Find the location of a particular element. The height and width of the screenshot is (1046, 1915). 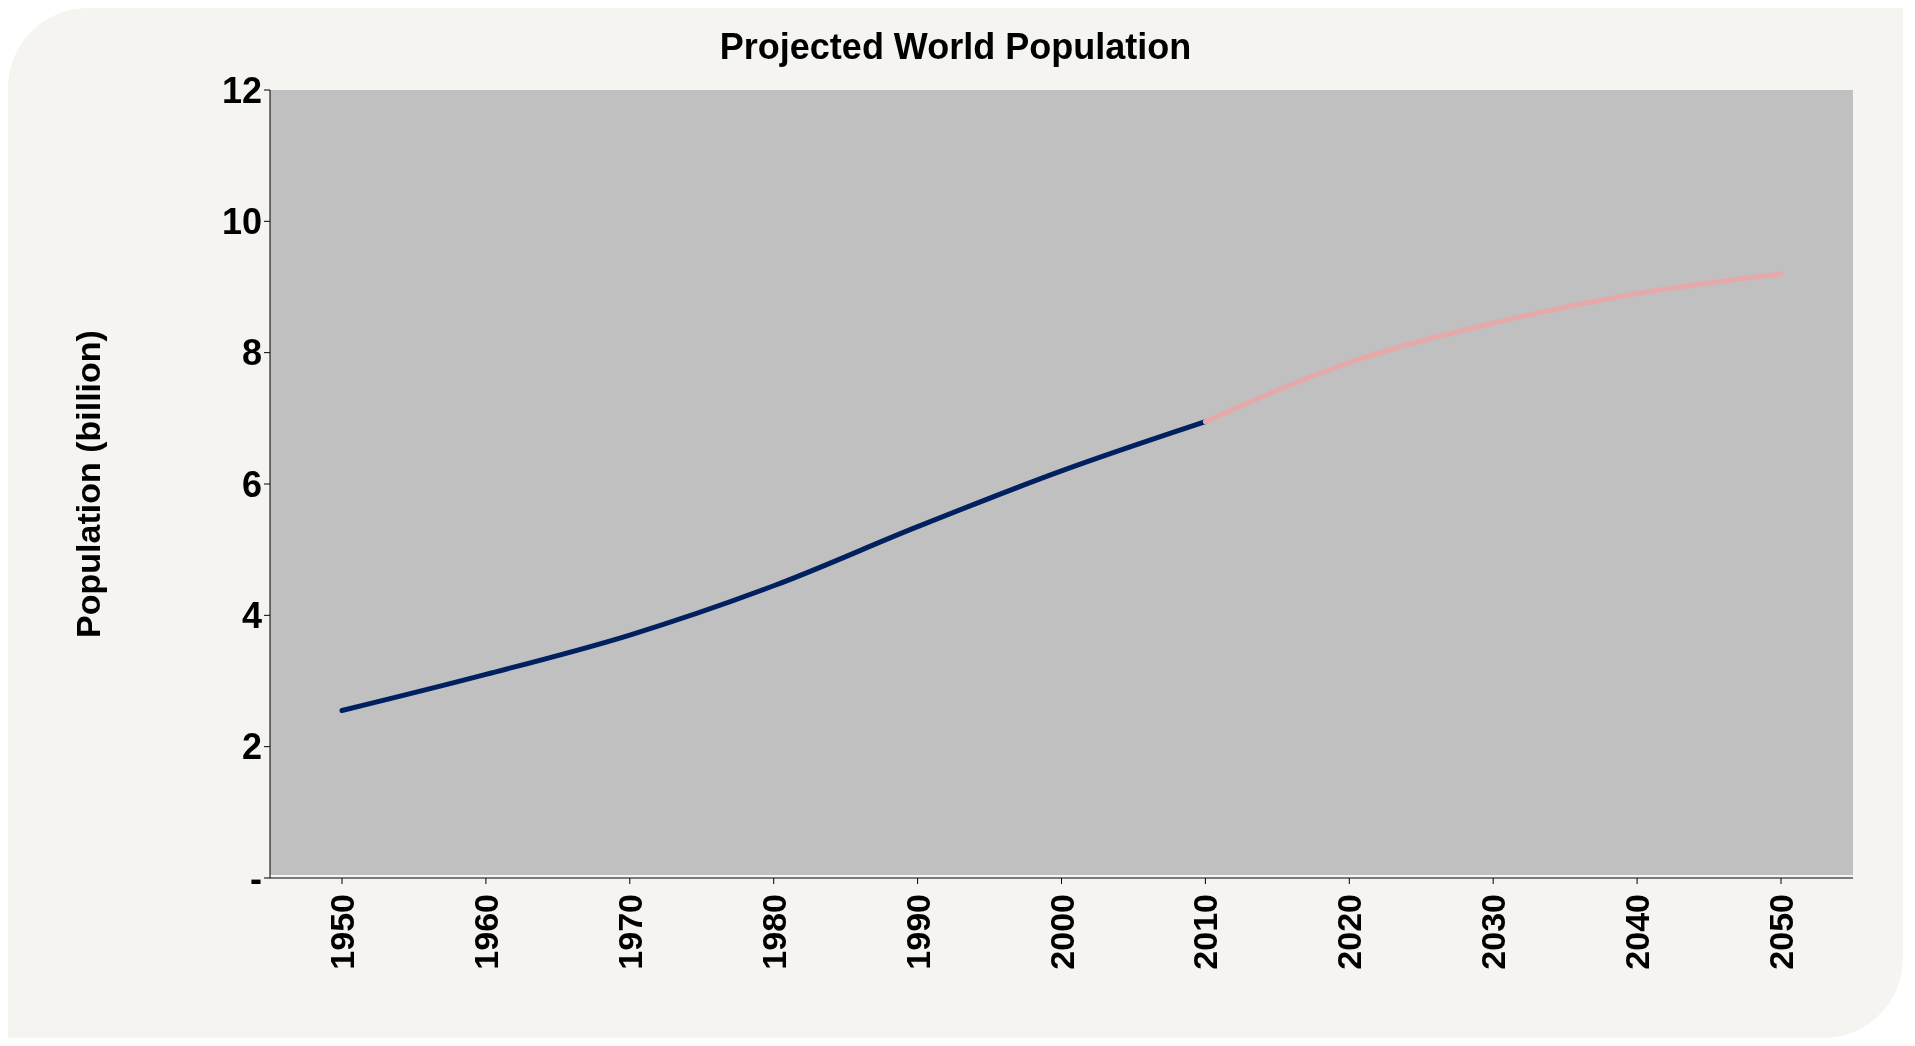

y-tick-label: 2 is located at coordinates (251, 747).